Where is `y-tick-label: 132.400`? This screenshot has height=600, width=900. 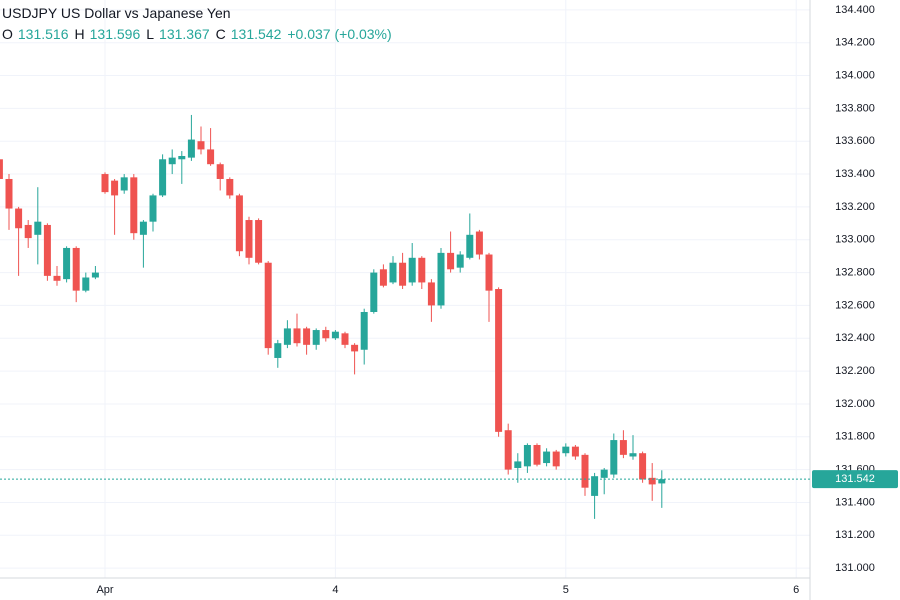 y-tick-label: 132.400 is located at coordinates (855, 338).